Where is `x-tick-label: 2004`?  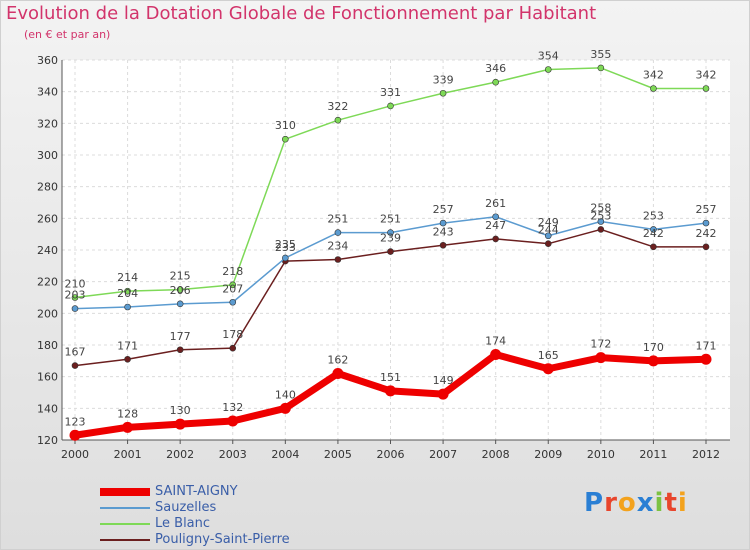 x-tick-label: 2004 is located at coordinates (285, 454).